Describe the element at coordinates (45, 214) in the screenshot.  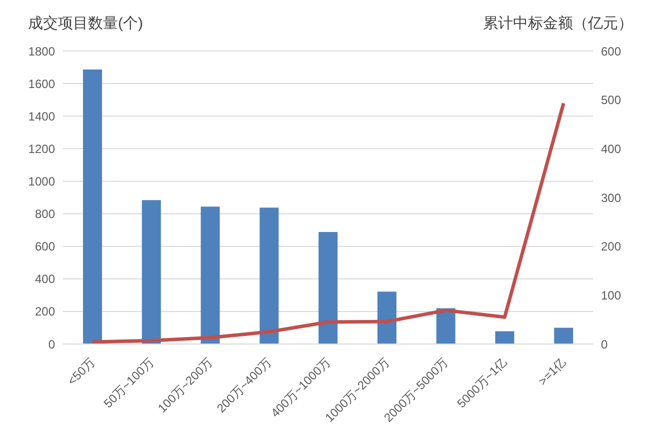
I see `y-tick-label: 800` at that location.